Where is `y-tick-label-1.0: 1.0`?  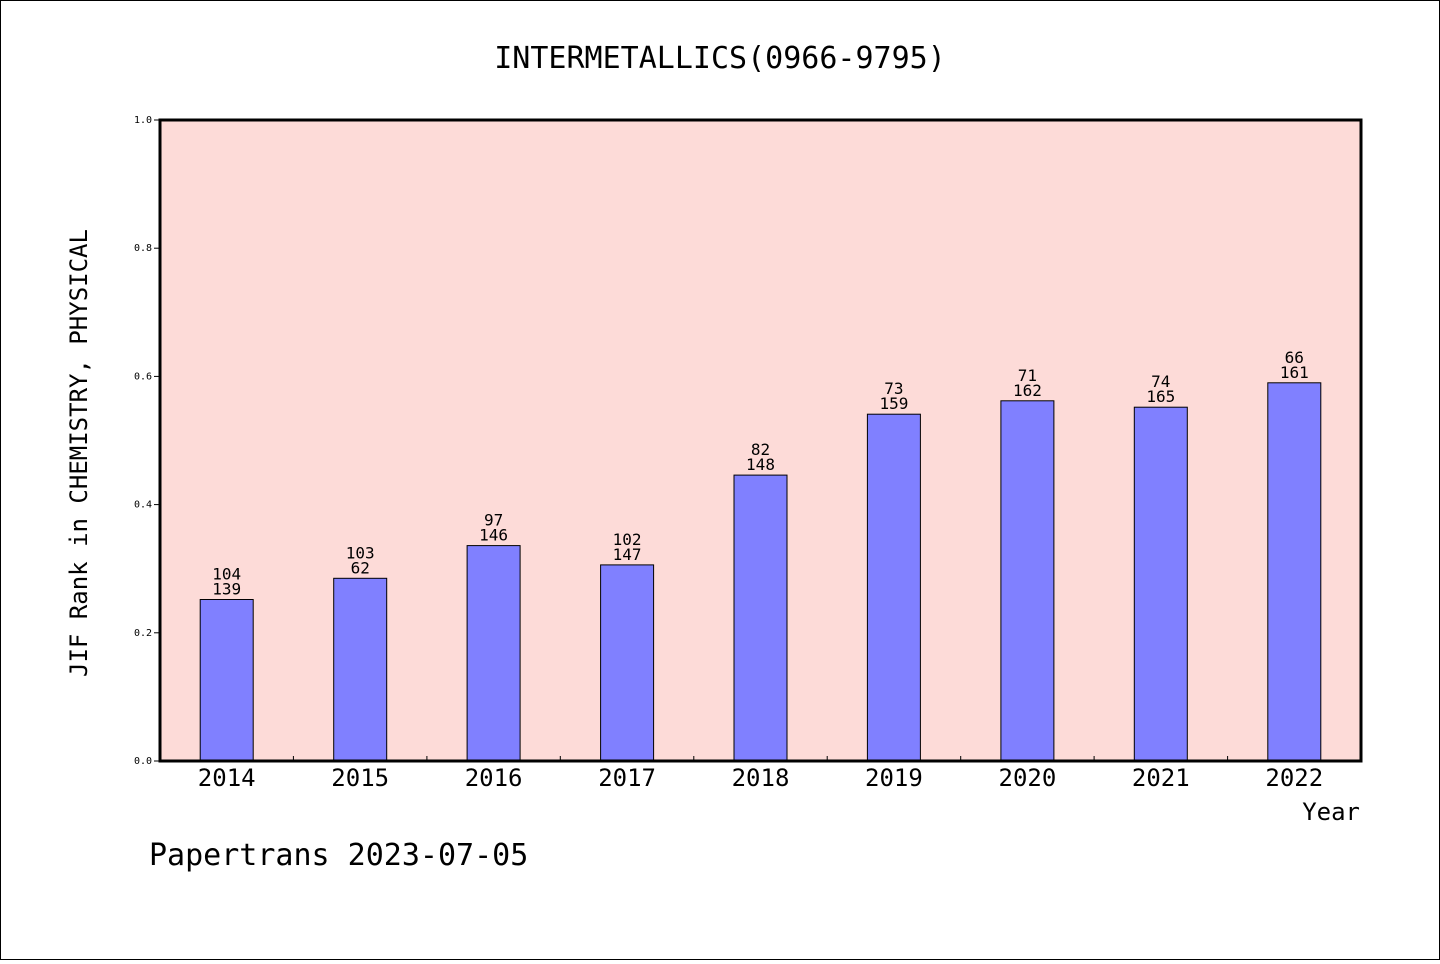 y-tick-label-1.0: 1.0 is located at coordinates (143, 120).